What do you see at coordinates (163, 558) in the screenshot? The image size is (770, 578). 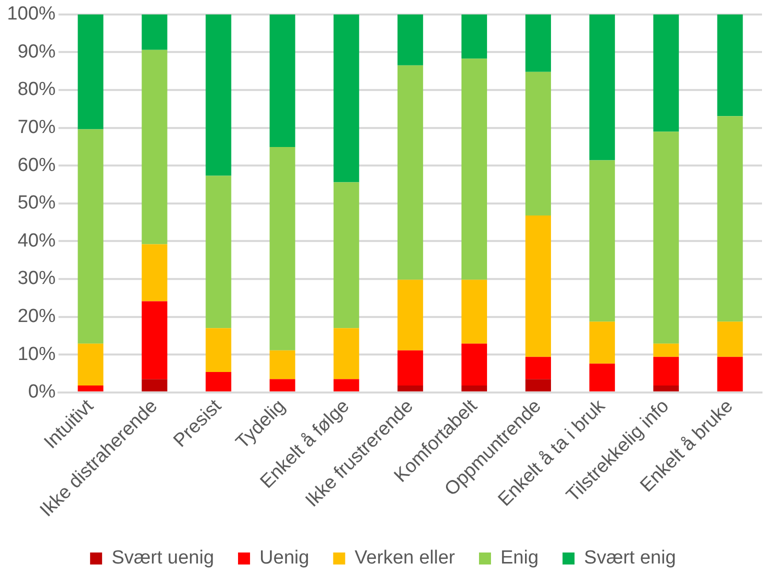 I see `legend-label: Svært uenig` at bounding box center [163, 558].